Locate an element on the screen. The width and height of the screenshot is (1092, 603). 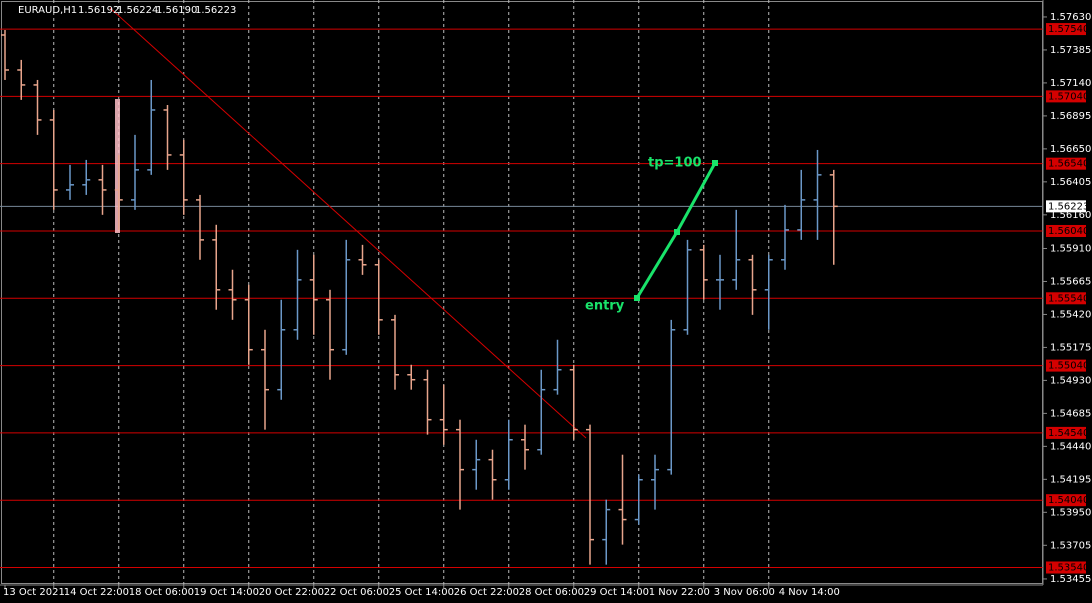
level-label: 1.55540 is located at coordinates (1068, 298).